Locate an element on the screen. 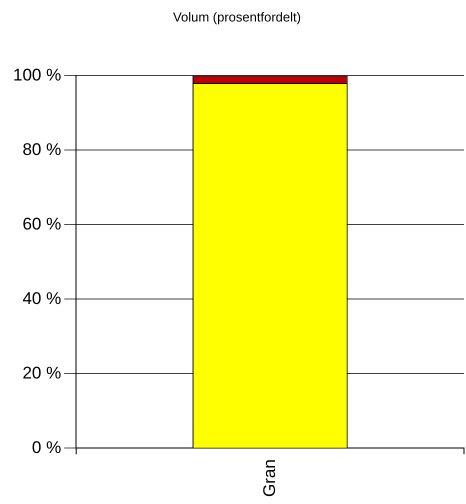 The image size is (466, 504). y-tick-label: 100 % is located at coordinates (37, 74).